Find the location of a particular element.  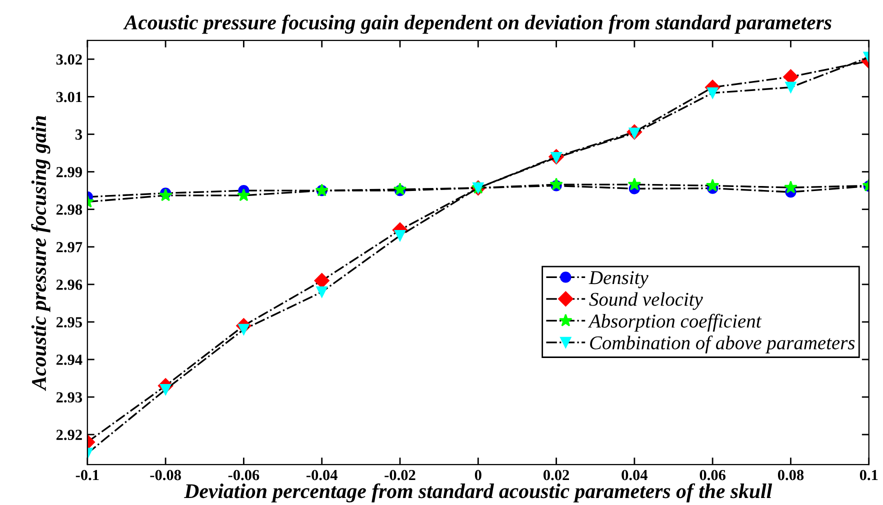

x-tick-label: 0 is located at coordinates (478, 475).